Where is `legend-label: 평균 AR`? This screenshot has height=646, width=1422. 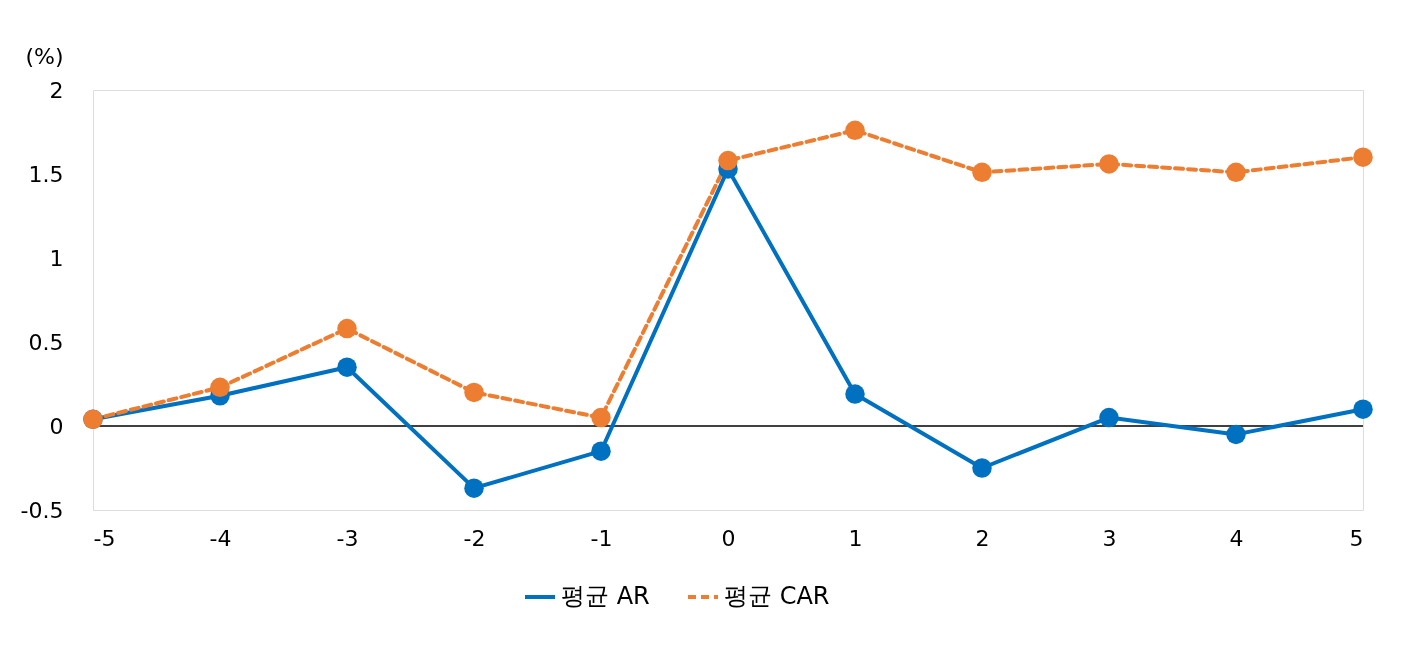 legend-label: 평균 AR is located at coordinates (605, 596).